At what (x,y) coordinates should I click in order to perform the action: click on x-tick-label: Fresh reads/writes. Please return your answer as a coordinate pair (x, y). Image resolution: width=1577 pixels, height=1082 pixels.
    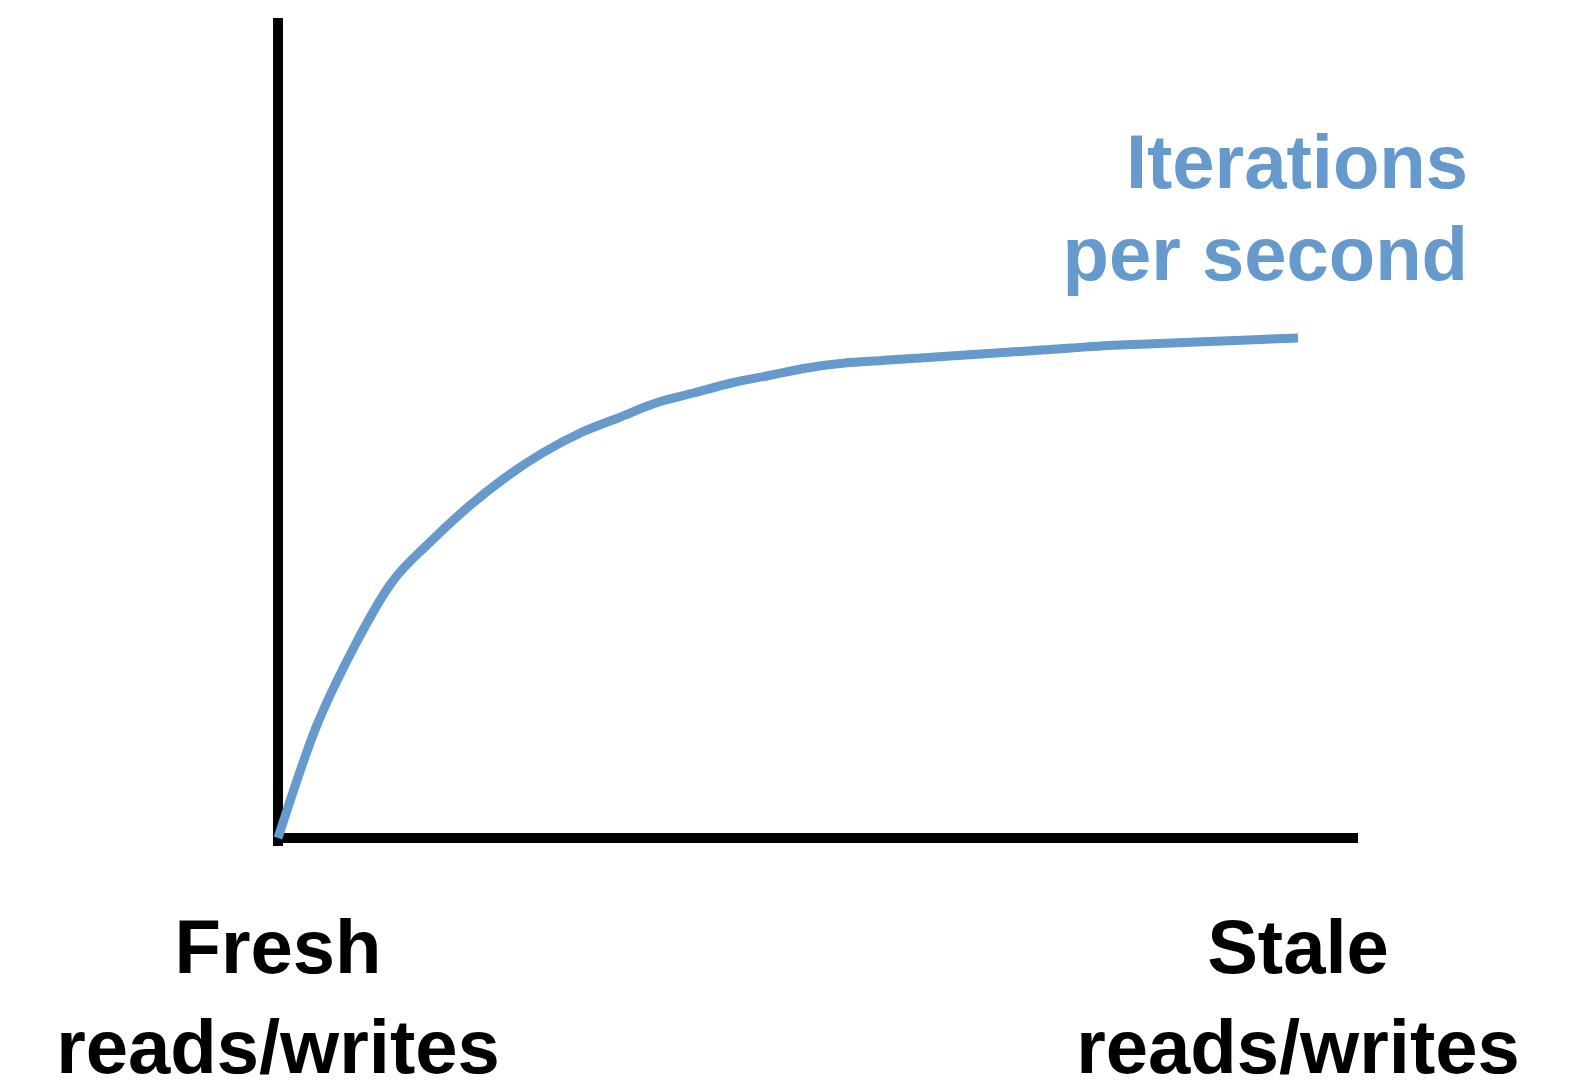
    Looking at the image, I should click on (278, 993).